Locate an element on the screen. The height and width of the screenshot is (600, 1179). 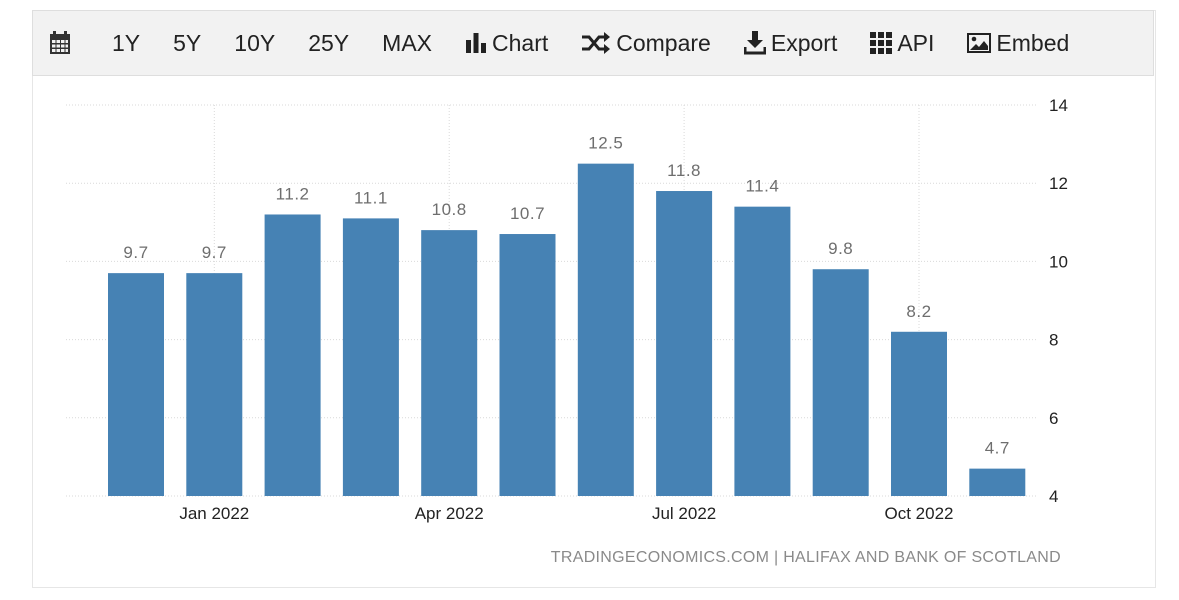
export-button: Export is located at coordinates (790, 43).